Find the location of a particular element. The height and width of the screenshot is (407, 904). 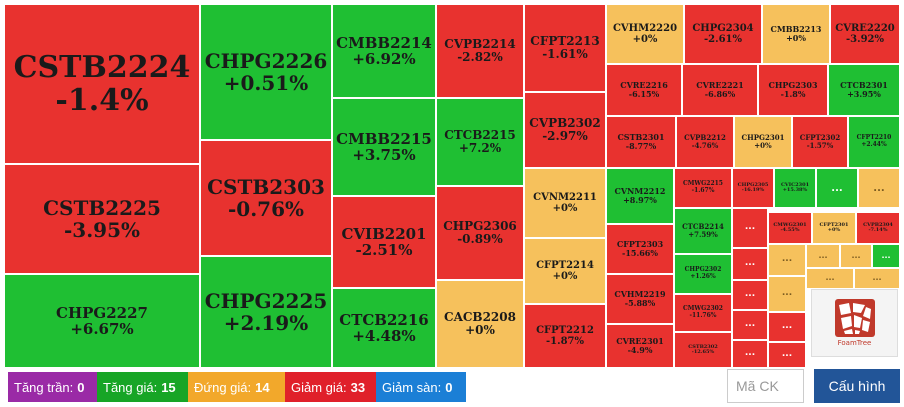

tile-chpg2304: CHPG2304 -2.61% is located at coordinates (723, 34).